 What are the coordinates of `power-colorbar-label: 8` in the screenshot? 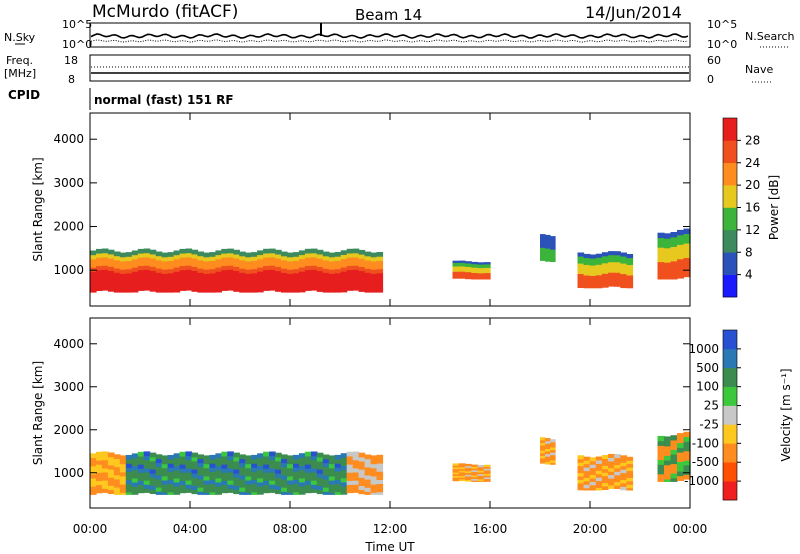 It's located at (749, 252).